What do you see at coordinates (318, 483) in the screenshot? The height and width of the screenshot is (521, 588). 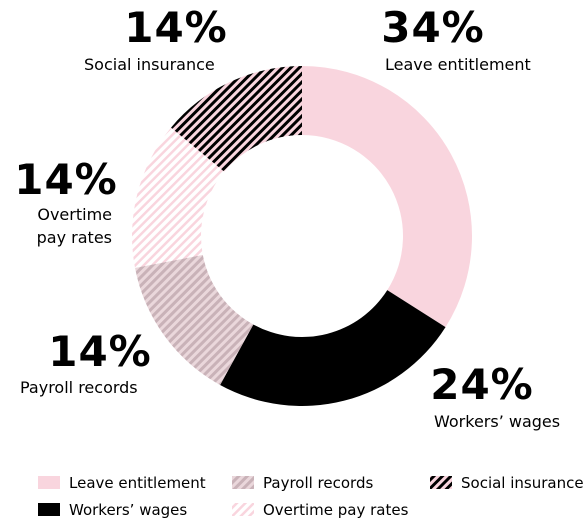 I see `legend-label: Payroll records` at bounding box center [318, 483].